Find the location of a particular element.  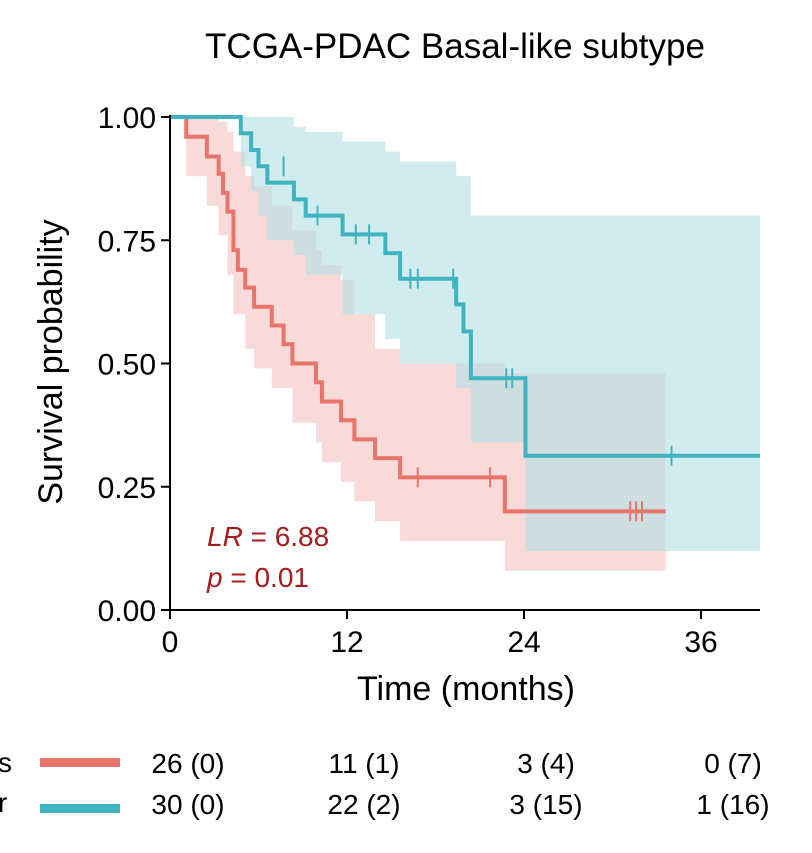

y-tick-label: 0.00 is located at coordinates (127, 611).